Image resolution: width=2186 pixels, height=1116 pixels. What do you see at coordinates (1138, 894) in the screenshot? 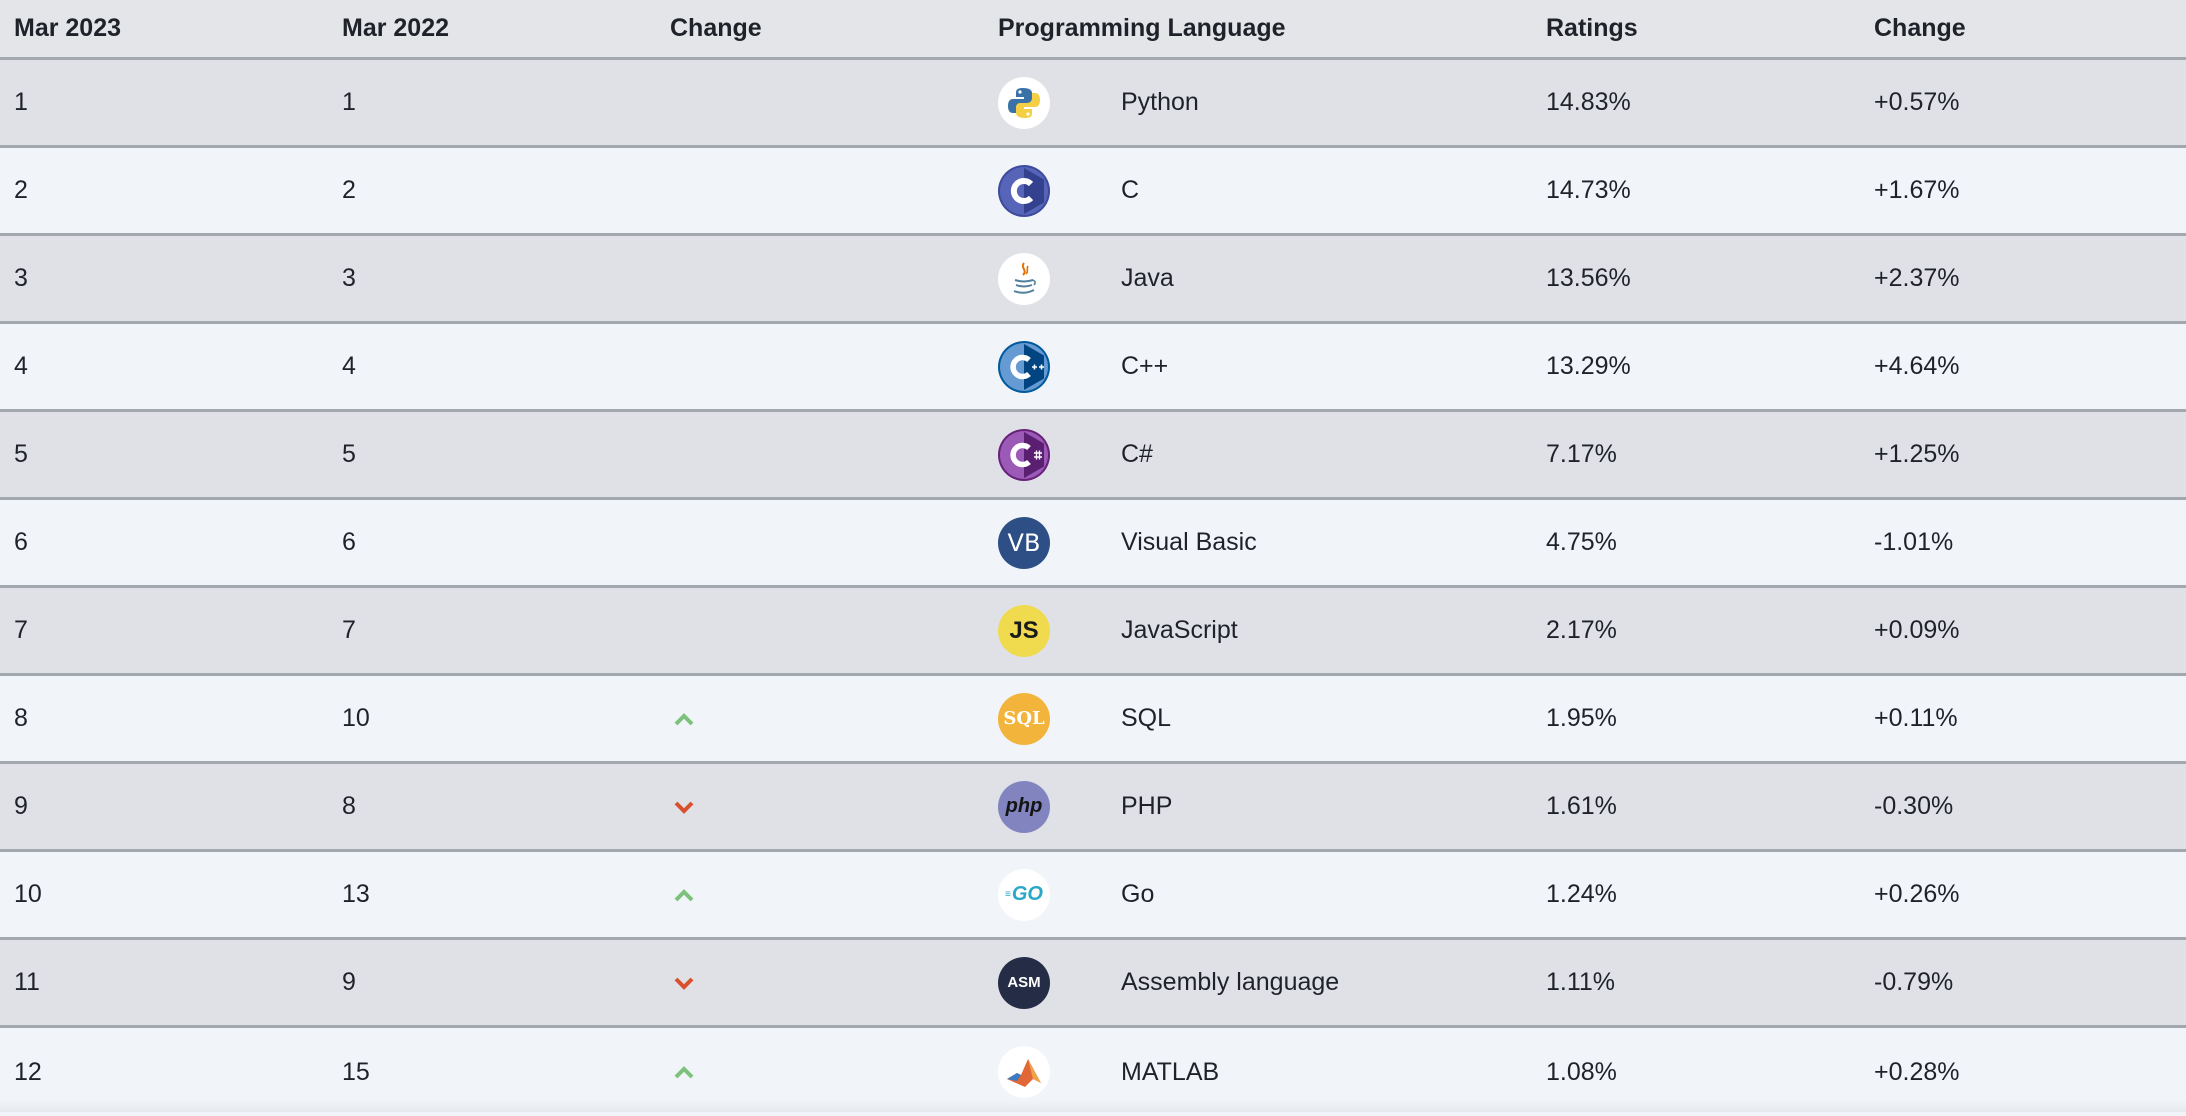
I see `language-name: Go` at bounding box center [1138, 894].